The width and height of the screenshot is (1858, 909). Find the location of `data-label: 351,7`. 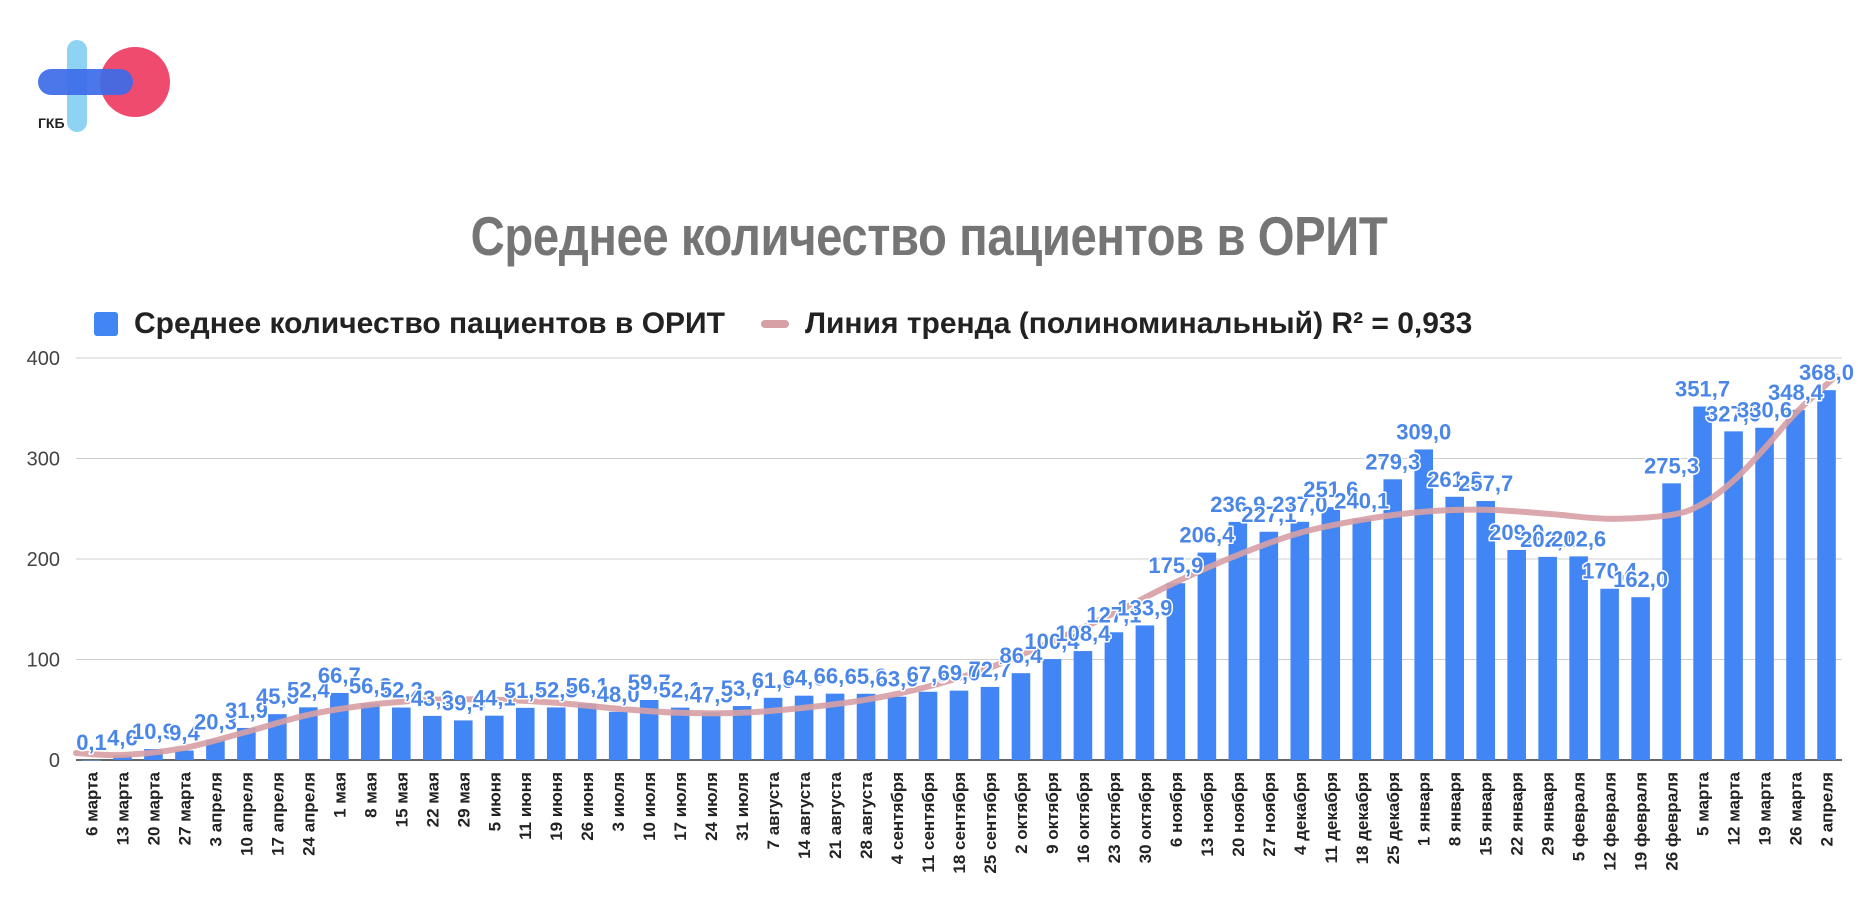

data-label: 351,7 is located at coordinates (1702, 389).